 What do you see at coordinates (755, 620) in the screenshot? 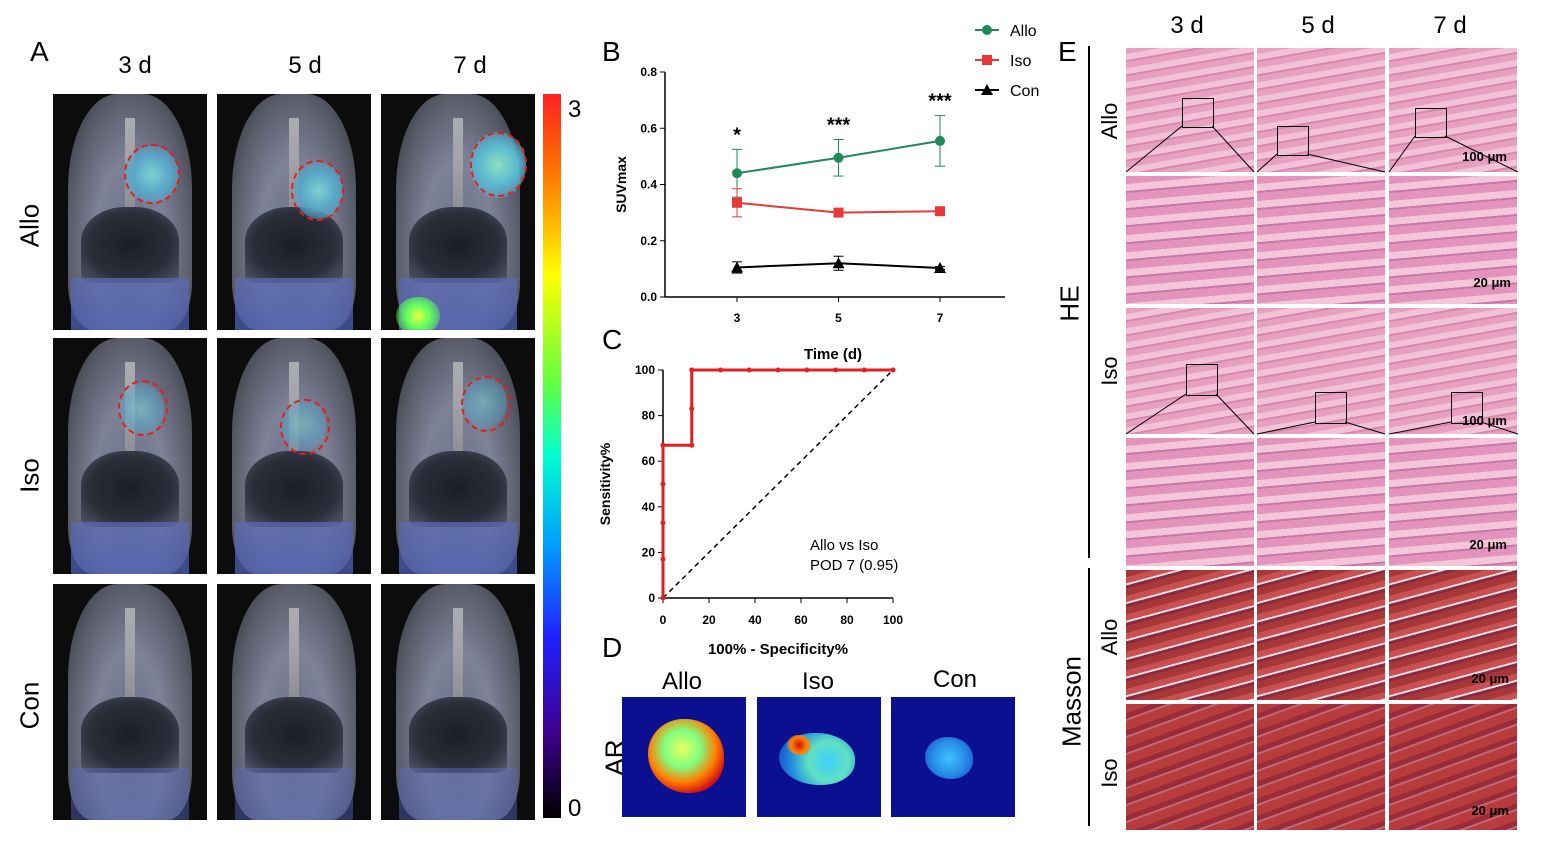
I see `x-tick-label: 40` at bounding box center [755, 620].